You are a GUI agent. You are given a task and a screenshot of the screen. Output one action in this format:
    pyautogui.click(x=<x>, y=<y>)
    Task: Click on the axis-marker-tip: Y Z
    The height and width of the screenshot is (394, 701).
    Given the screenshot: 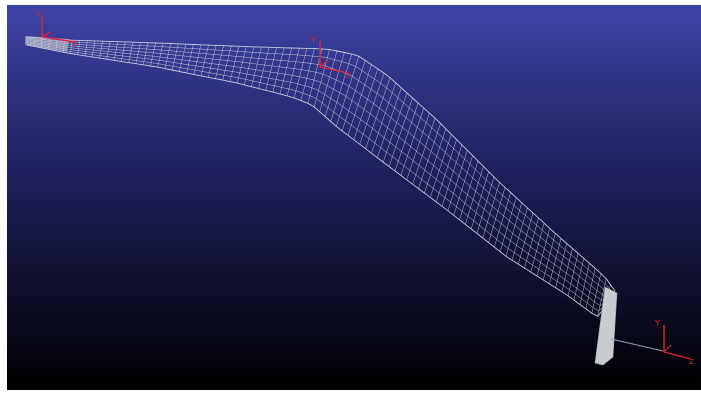 What is the action you would take?
    pyautogui.click(x=674, y=342)
    